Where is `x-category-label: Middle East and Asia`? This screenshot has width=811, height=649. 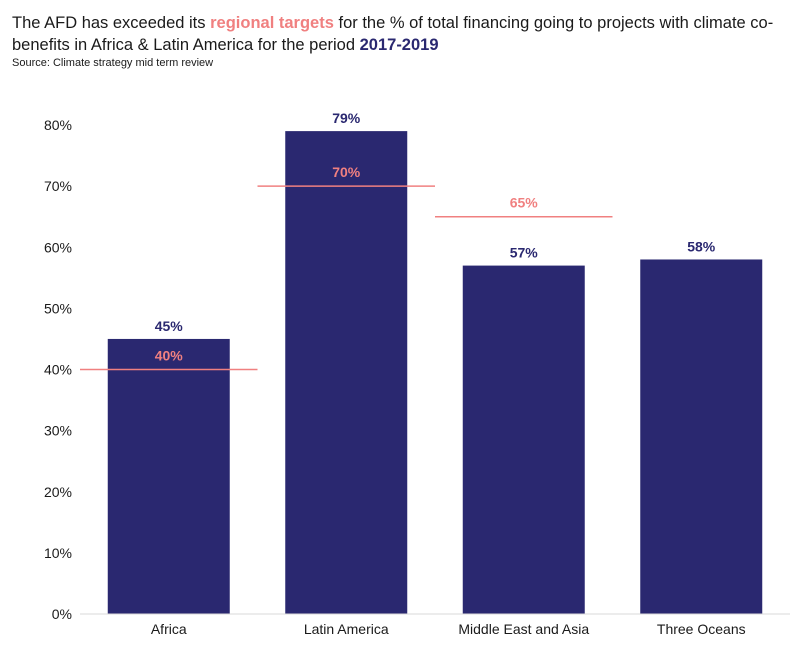
x-category-label: Middle East and Asia is located at coordinates (523, 629).